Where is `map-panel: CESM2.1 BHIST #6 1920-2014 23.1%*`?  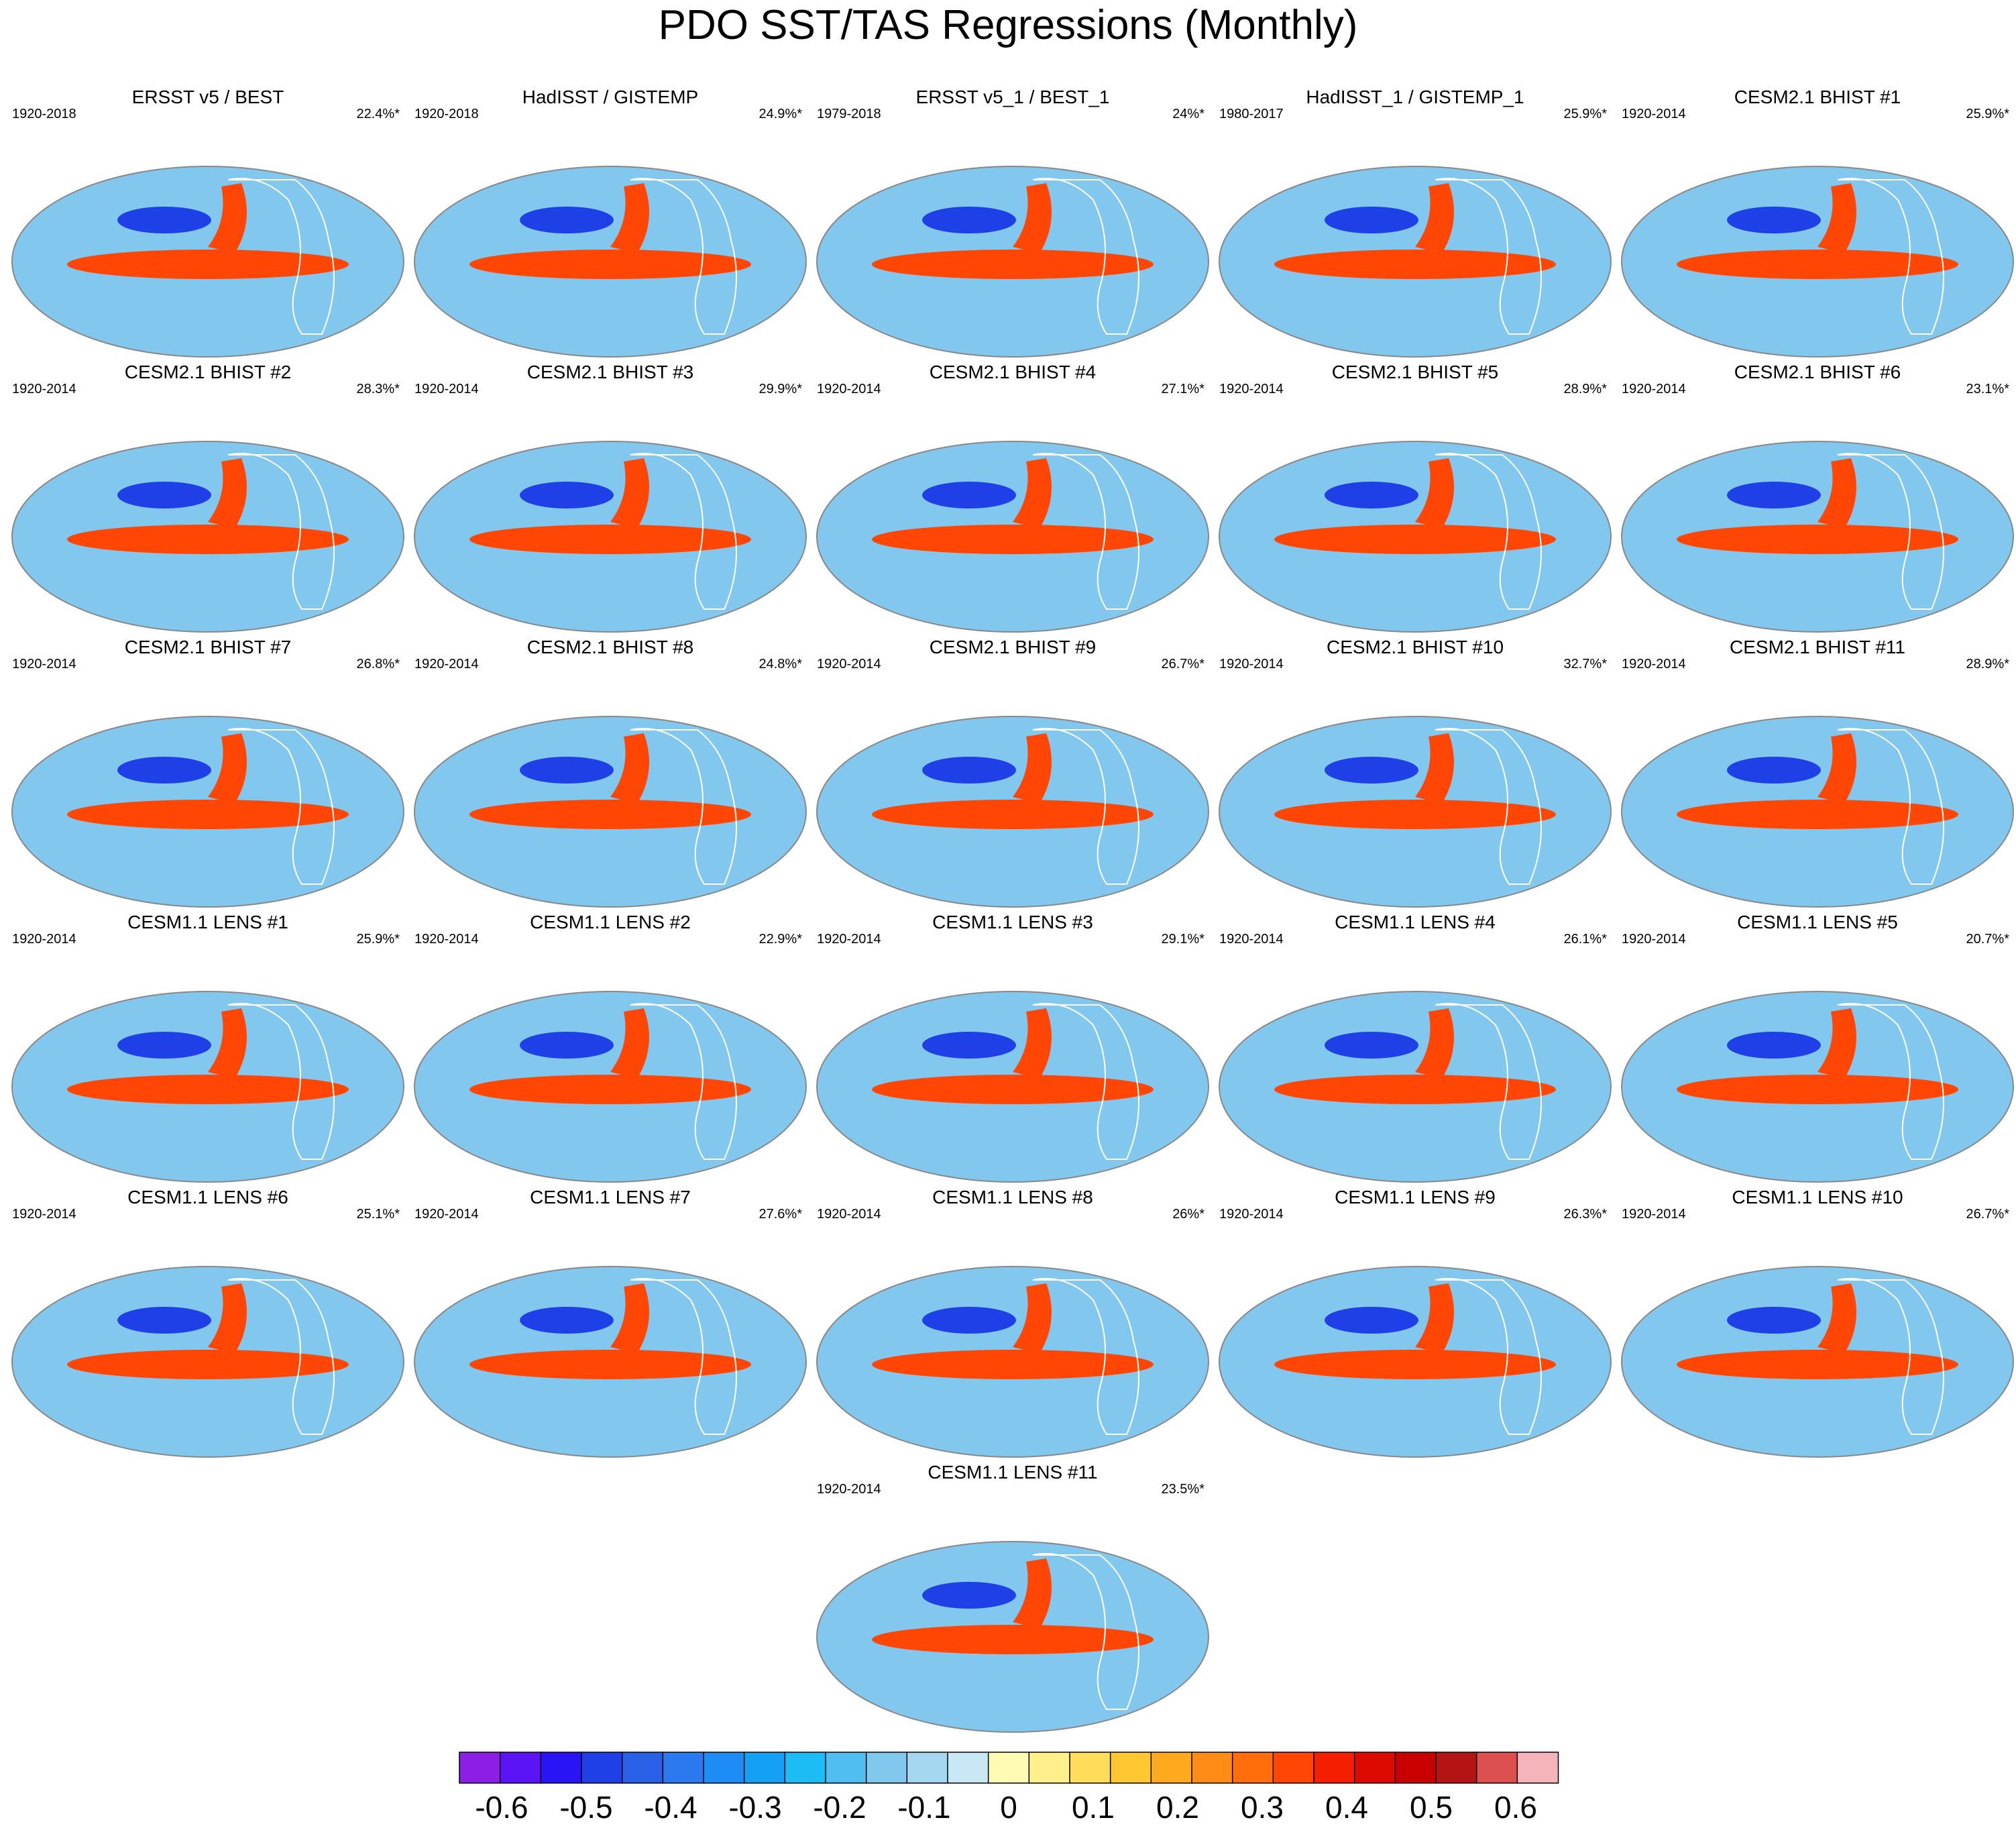
map-panel: CESM2.1 BHIST #6 1920-2014 23.1%* is located at coordinates (1816, 498).